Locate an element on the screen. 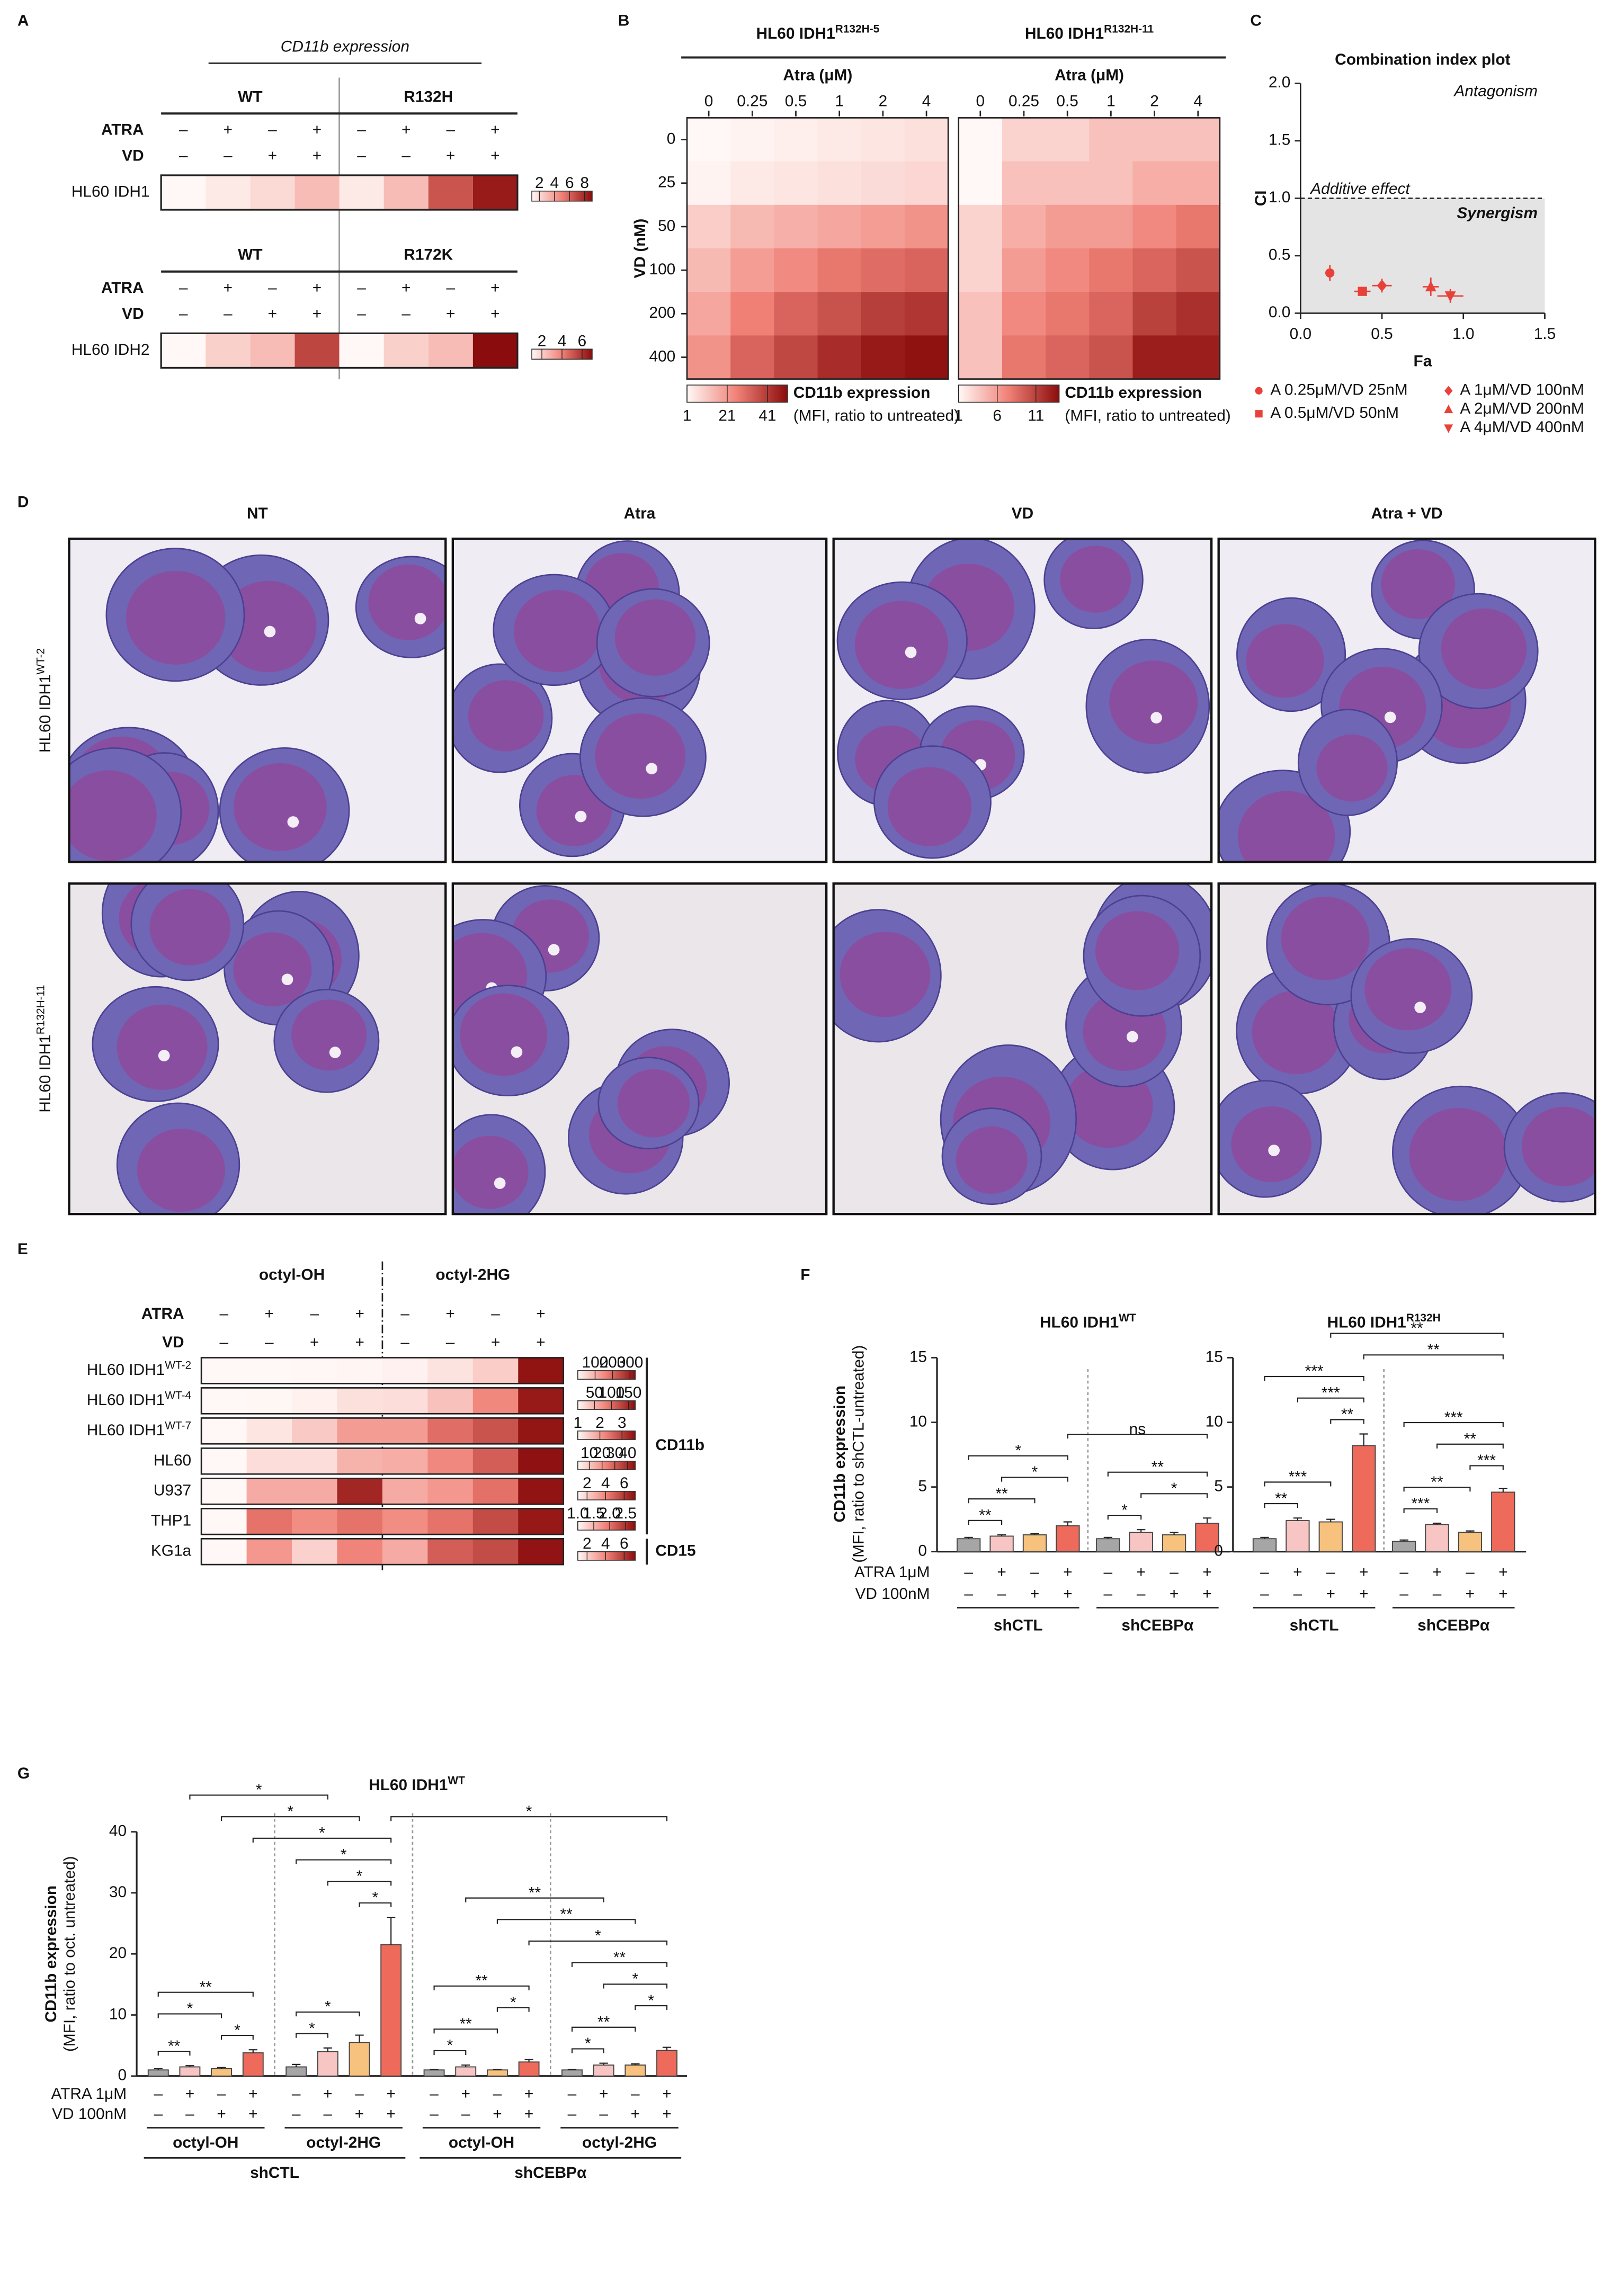 This screenshot has height=2270, width=1624. row-label-sup: WT-2 is located at coordinates (178, 1365).